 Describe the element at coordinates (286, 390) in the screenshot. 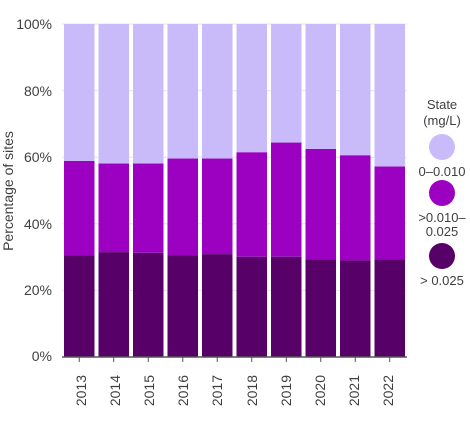

I see `x-tick-label: 2019` at that location.